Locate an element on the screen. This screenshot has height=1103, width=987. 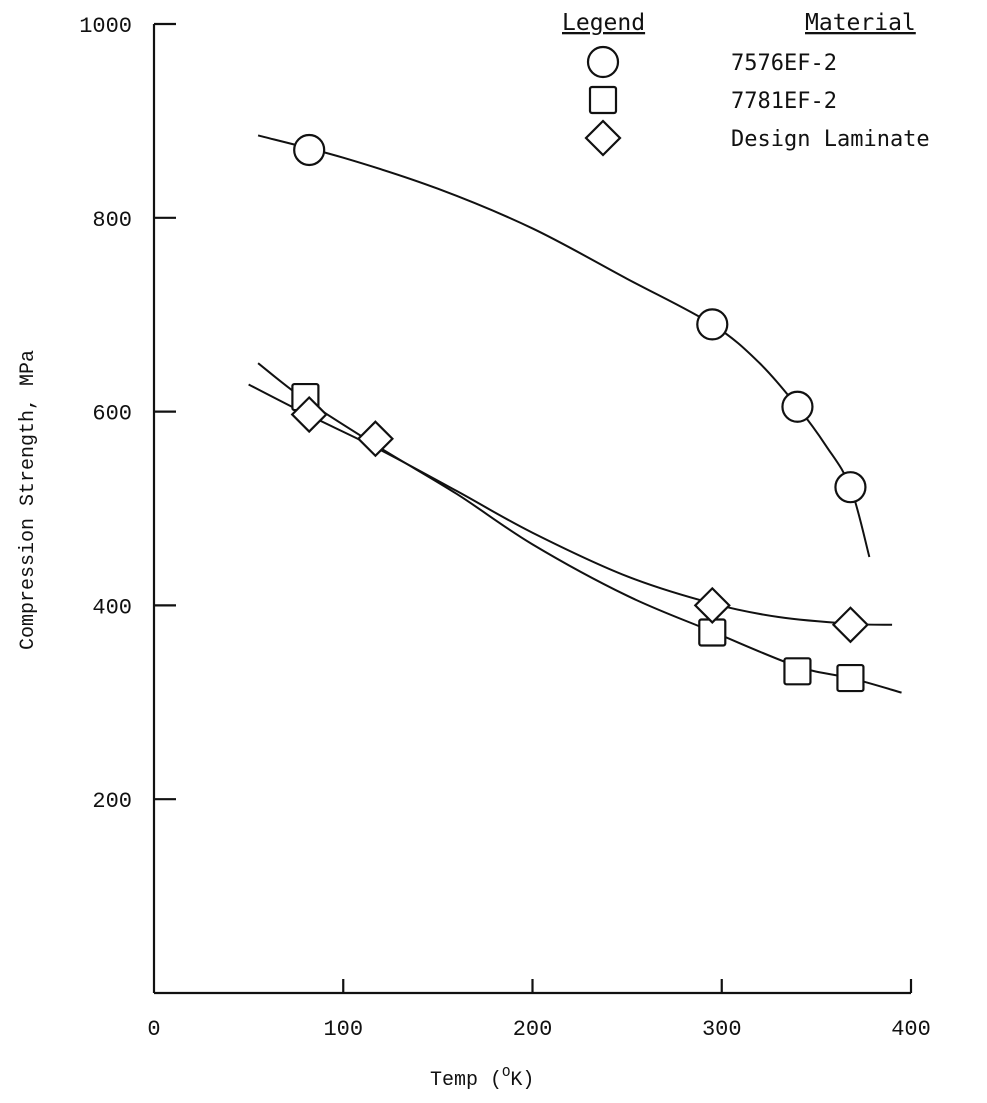
x-tick-label: 100 is located at coordinates (343, 1029).